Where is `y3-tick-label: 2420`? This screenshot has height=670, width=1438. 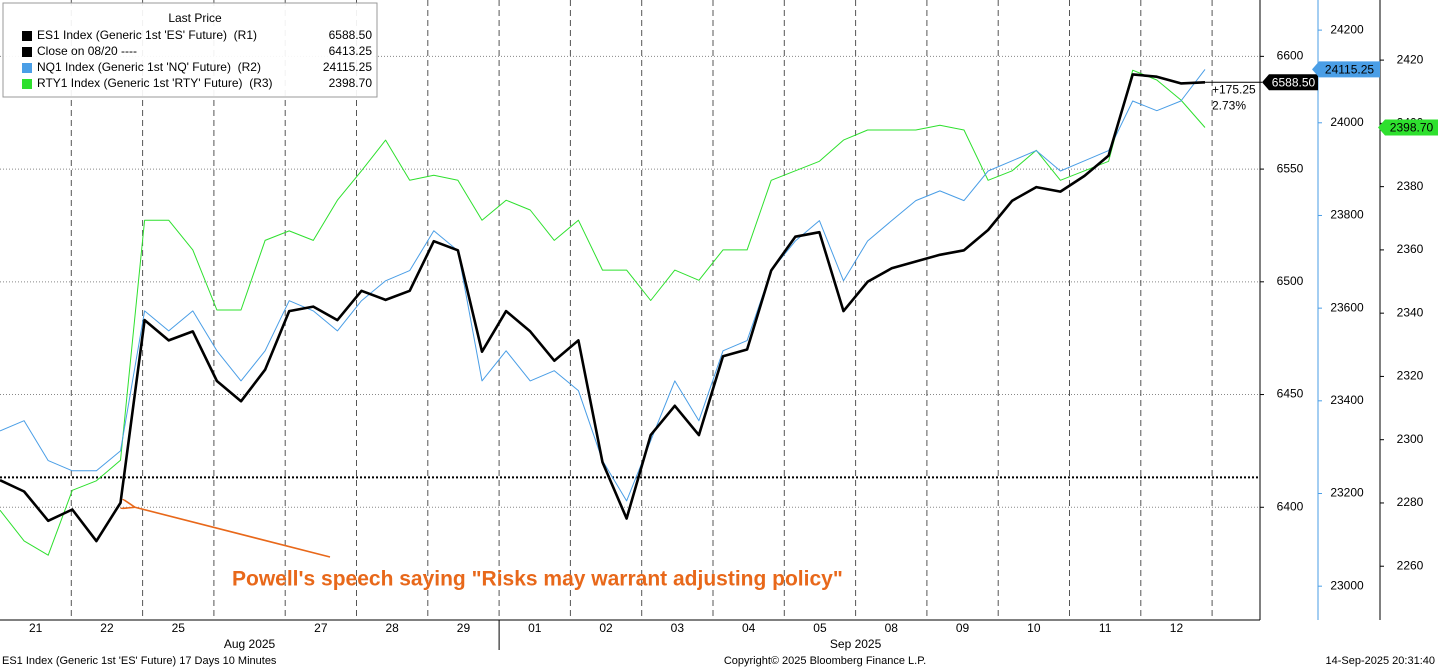 y3-tick-label: 2420 is located at coordinates (1410, 59).